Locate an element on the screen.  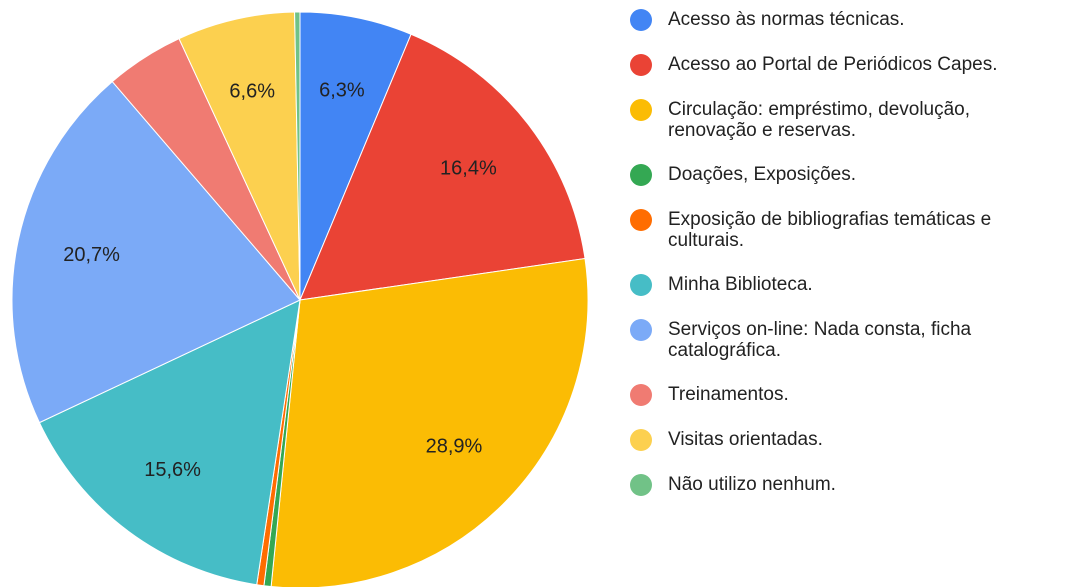
legend-label: Treinamentos. is located at coordinates (728, 394).